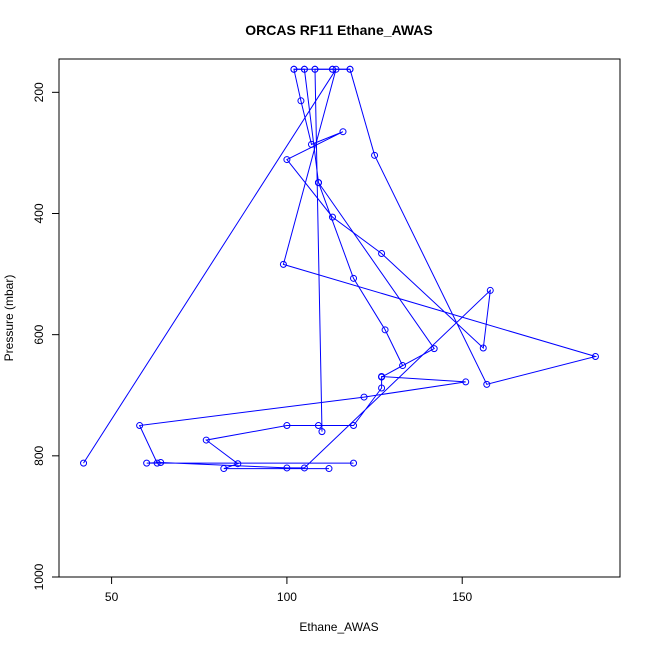 This screenshot has height=650, width=650. I want to click on y-axis: 200 400 600 800 1000, so click(45, 336).